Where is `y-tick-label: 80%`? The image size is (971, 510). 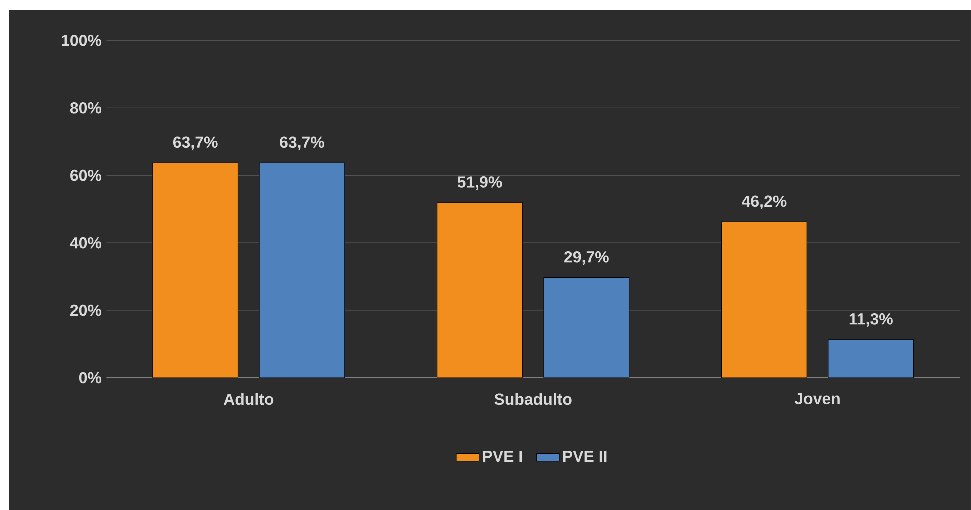
y-tick-label: 80% is located at coordinates (86, 108).